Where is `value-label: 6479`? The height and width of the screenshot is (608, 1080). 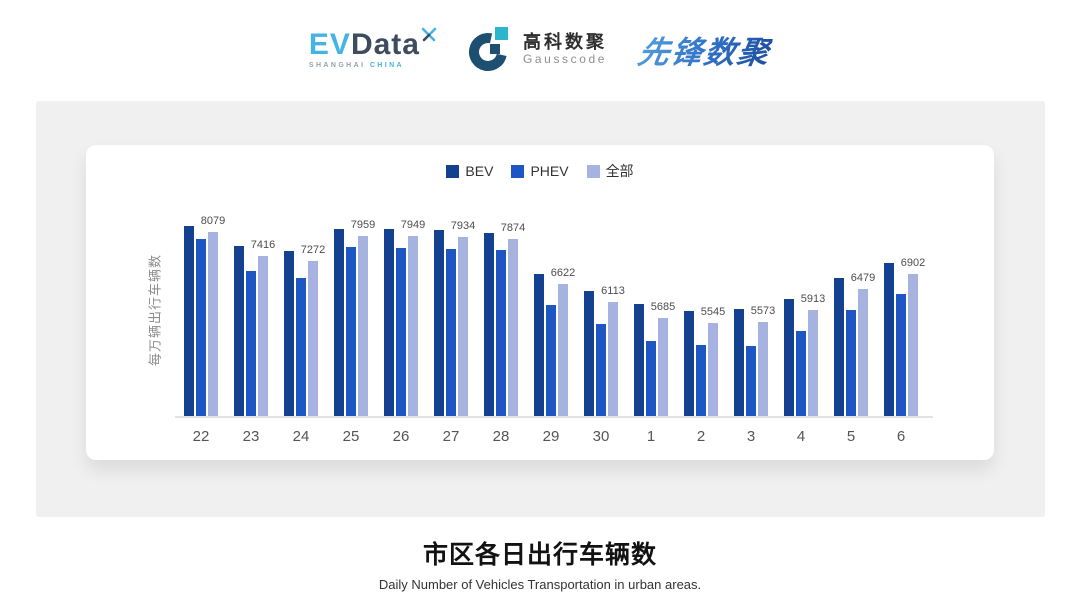
value-label: 6479 is located at coordinates (863, 278).